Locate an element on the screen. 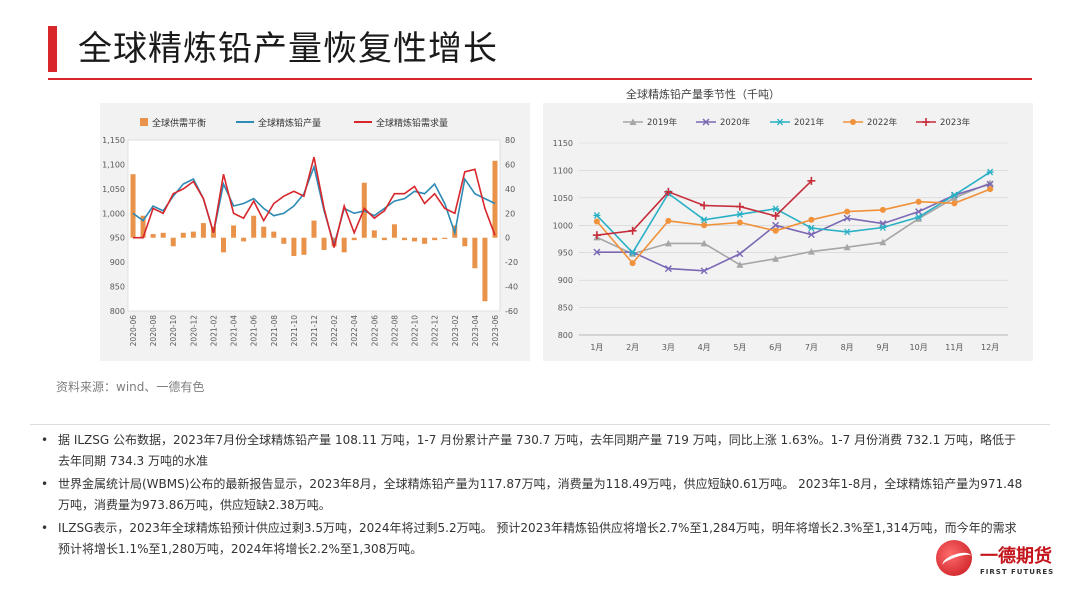 This screenshot has height=608, width=1080. company-logo: 一德期货 FIRST FUTURES is located at coordinates (1001, 570).